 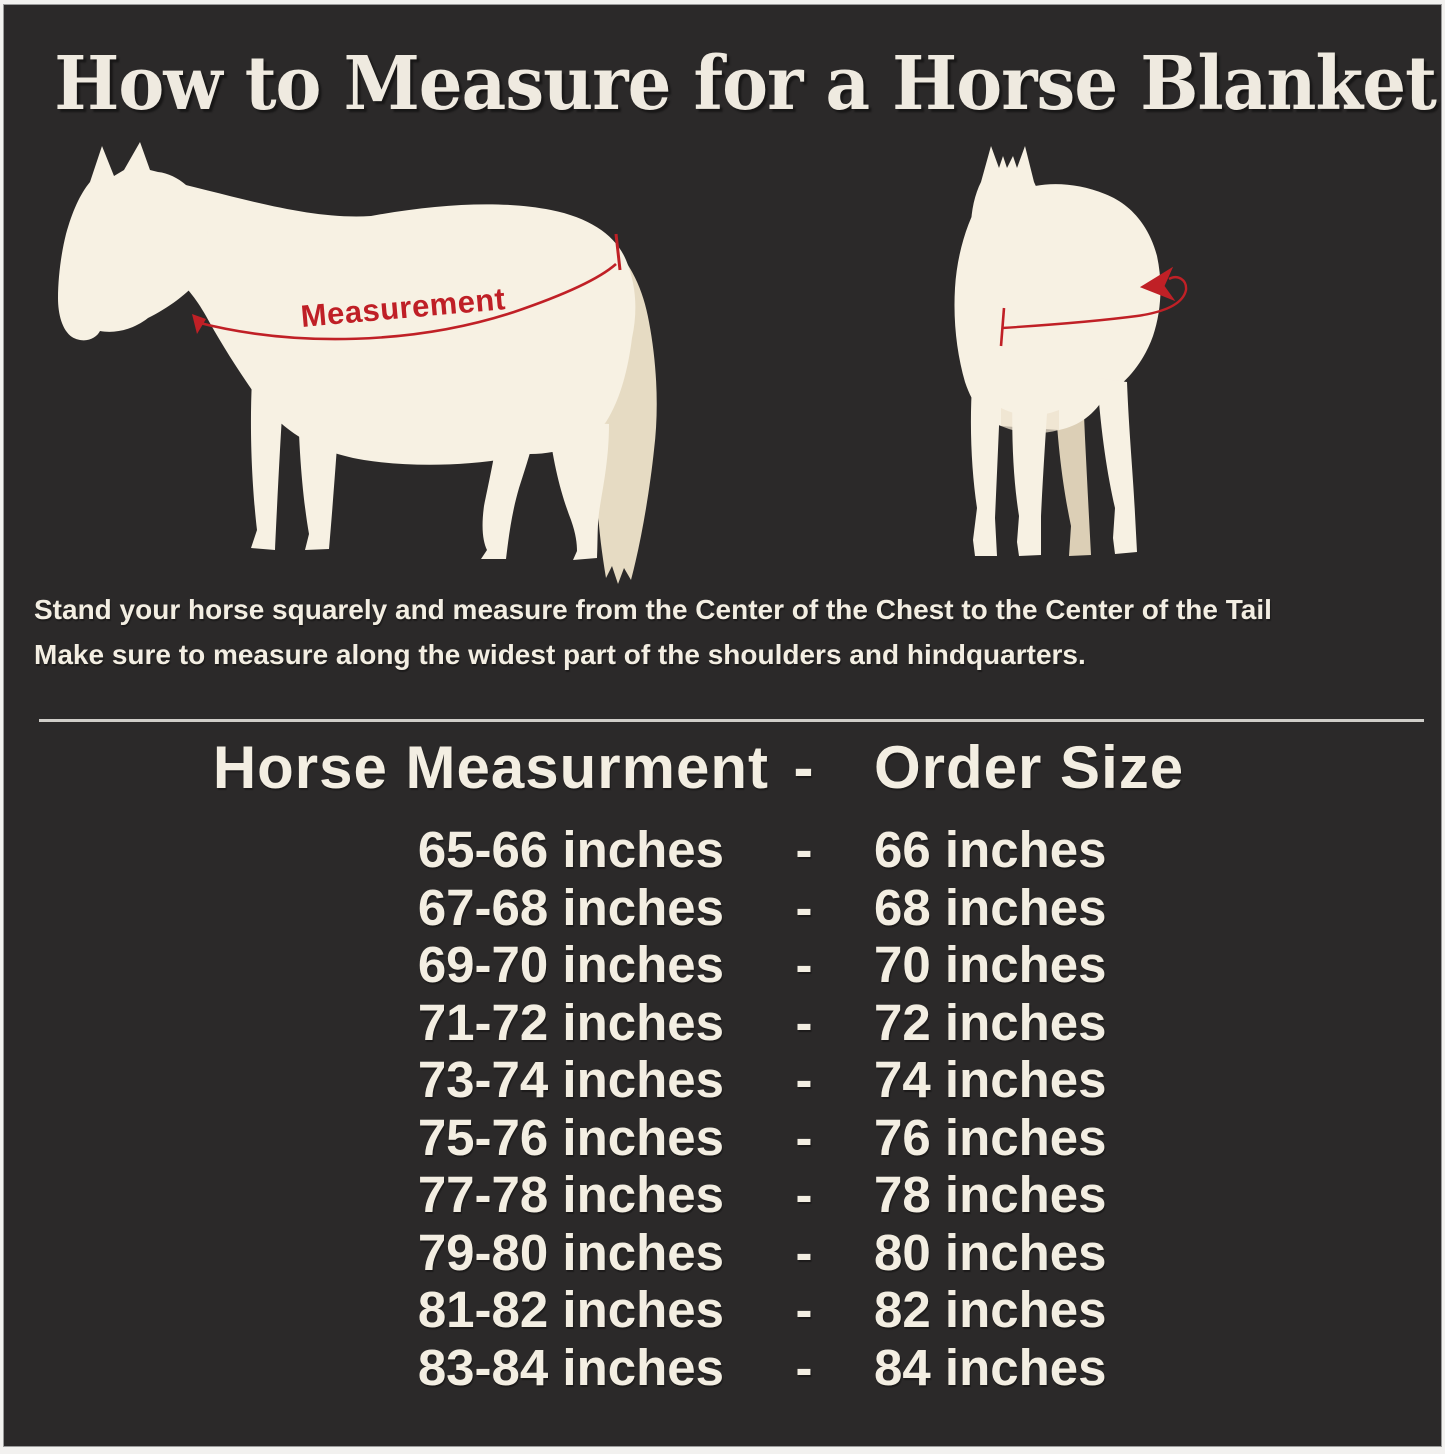 I want to click on order-size-value: 84 inches, so click(x=990, y=1367).